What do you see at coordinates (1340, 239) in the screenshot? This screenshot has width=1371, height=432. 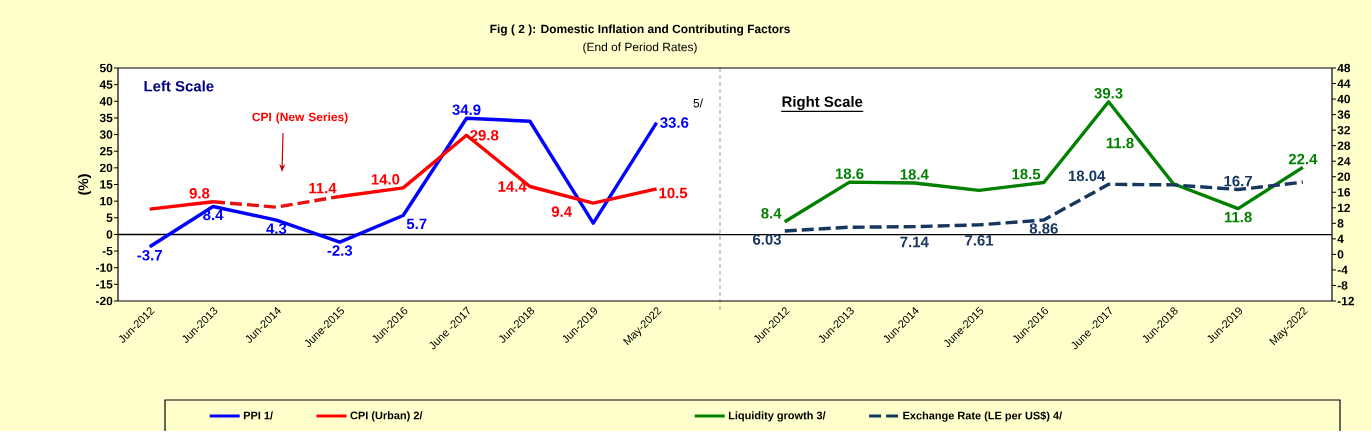 I see `y2-tick-label: 4` at bounding box center [1340, 239].